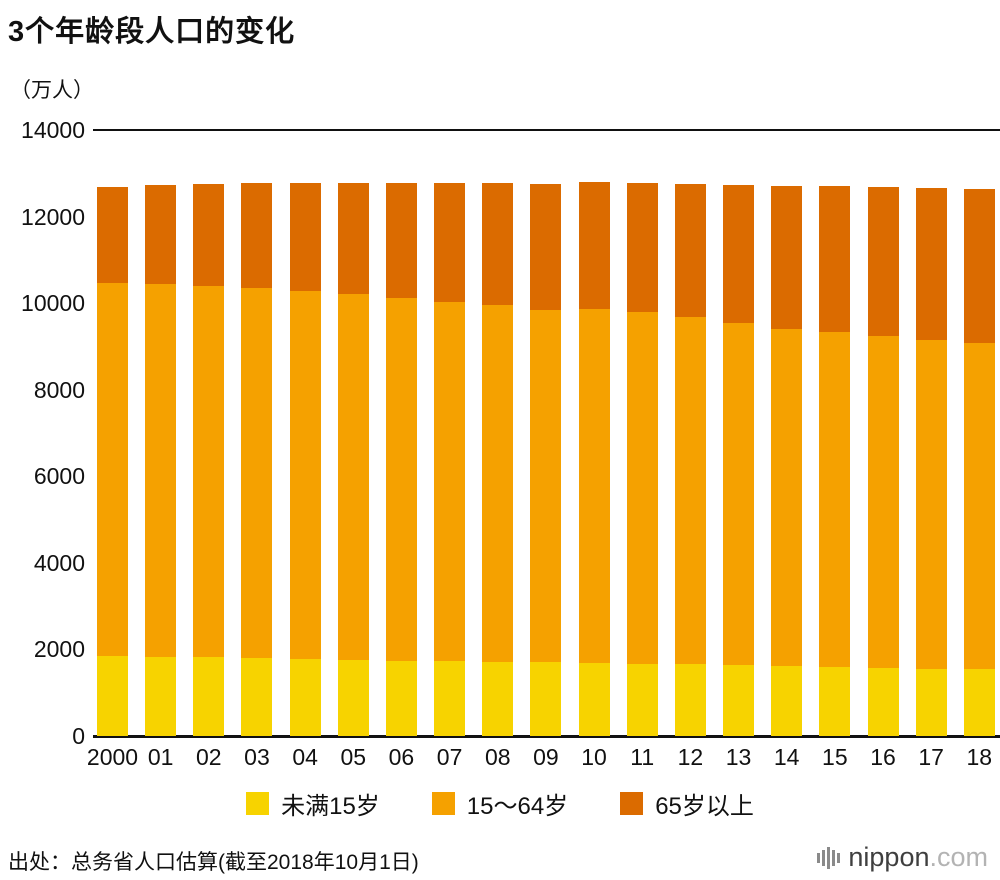 The image size is (1000, 880). I want to click on legend: 未满15岁 15～64岁 65岁以上, so click(500, 803).